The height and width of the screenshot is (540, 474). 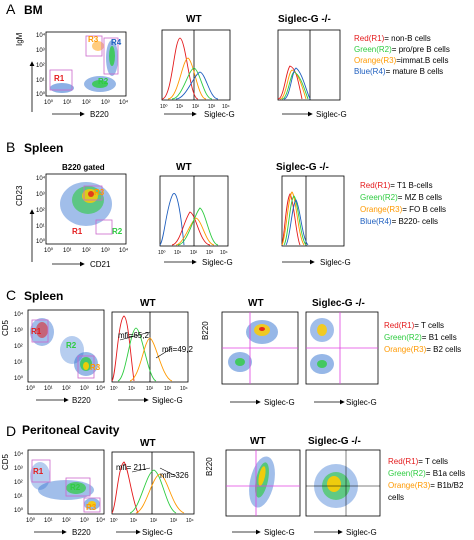 What do you see at coordinates (302, 167) in the screenshot?
I see `histogram-title: Siglec-G -/-` at bounding box center [302, 167].